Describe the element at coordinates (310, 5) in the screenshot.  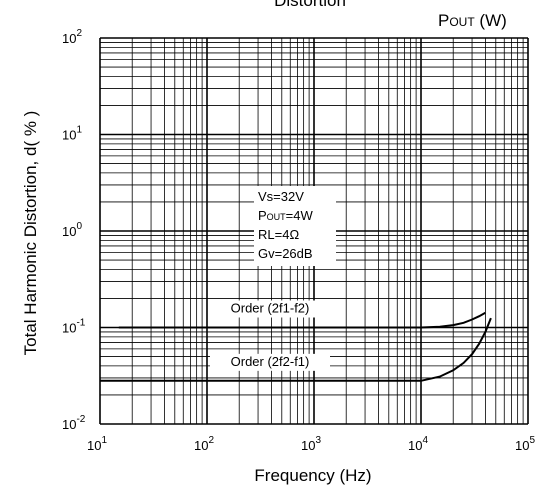
I see `chart-title: Distortion` at that location.